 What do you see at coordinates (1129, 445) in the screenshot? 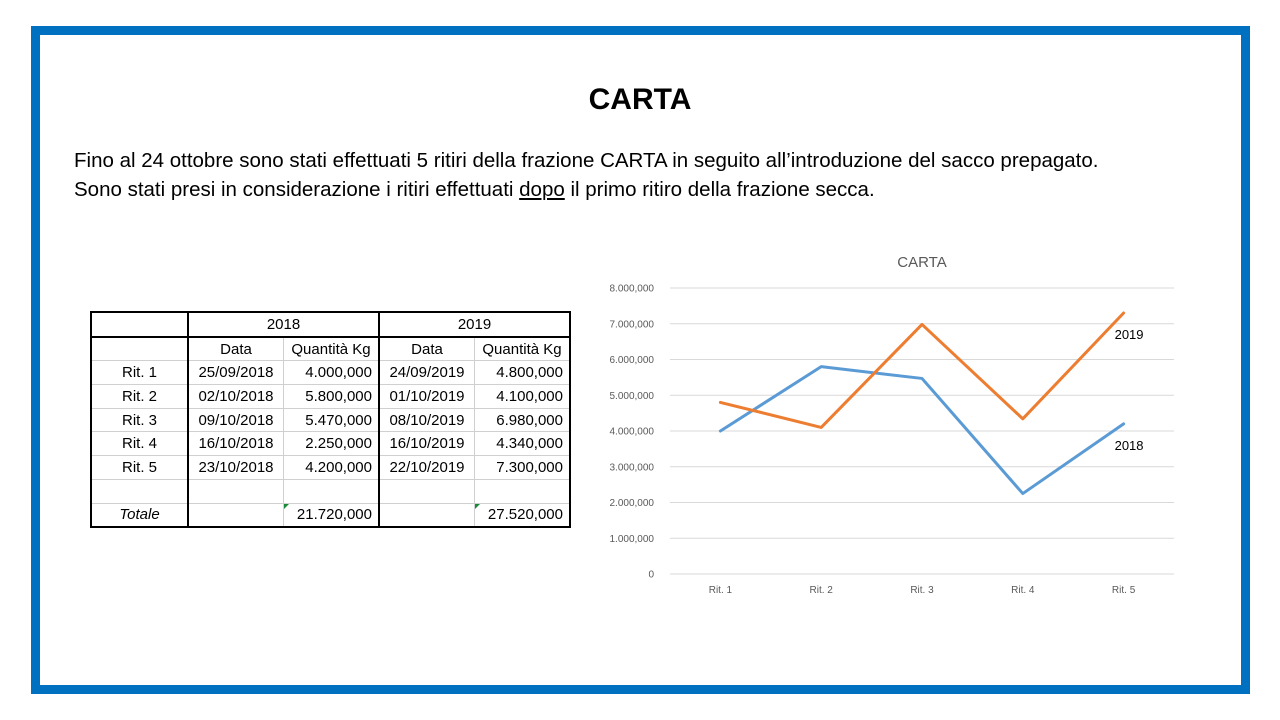
I see `series-label-2018: 2018` at bounding box center [1129, 445].